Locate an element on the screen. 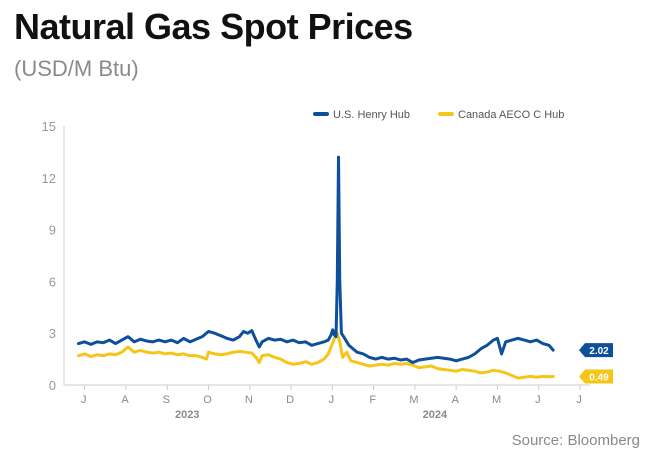  x-month-label: S is located at coordinates (167, 400).